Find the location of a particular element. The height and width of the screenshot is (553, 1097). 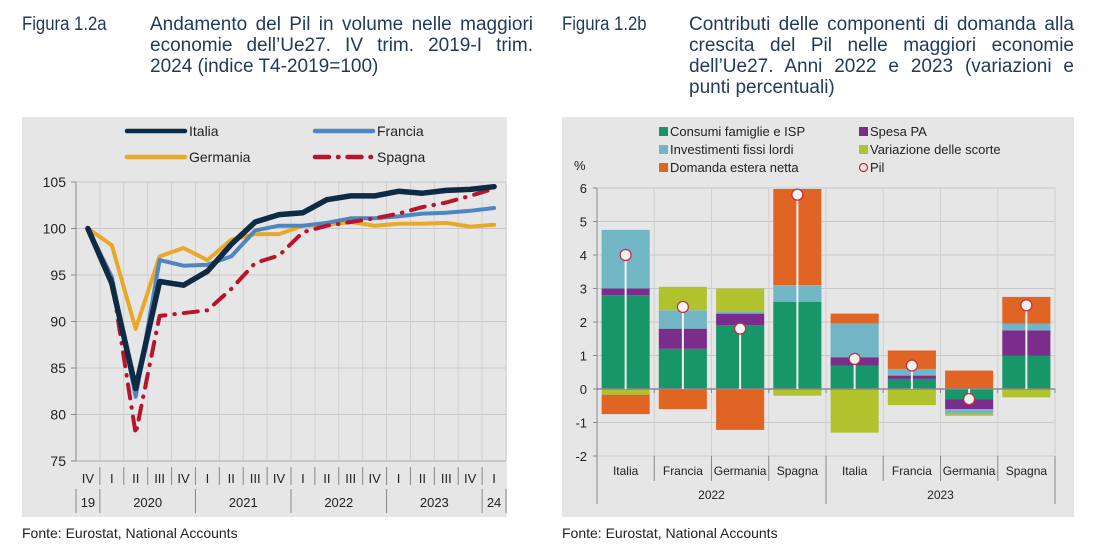

y-tick-label: 3 is located at coordinates (583, 289).